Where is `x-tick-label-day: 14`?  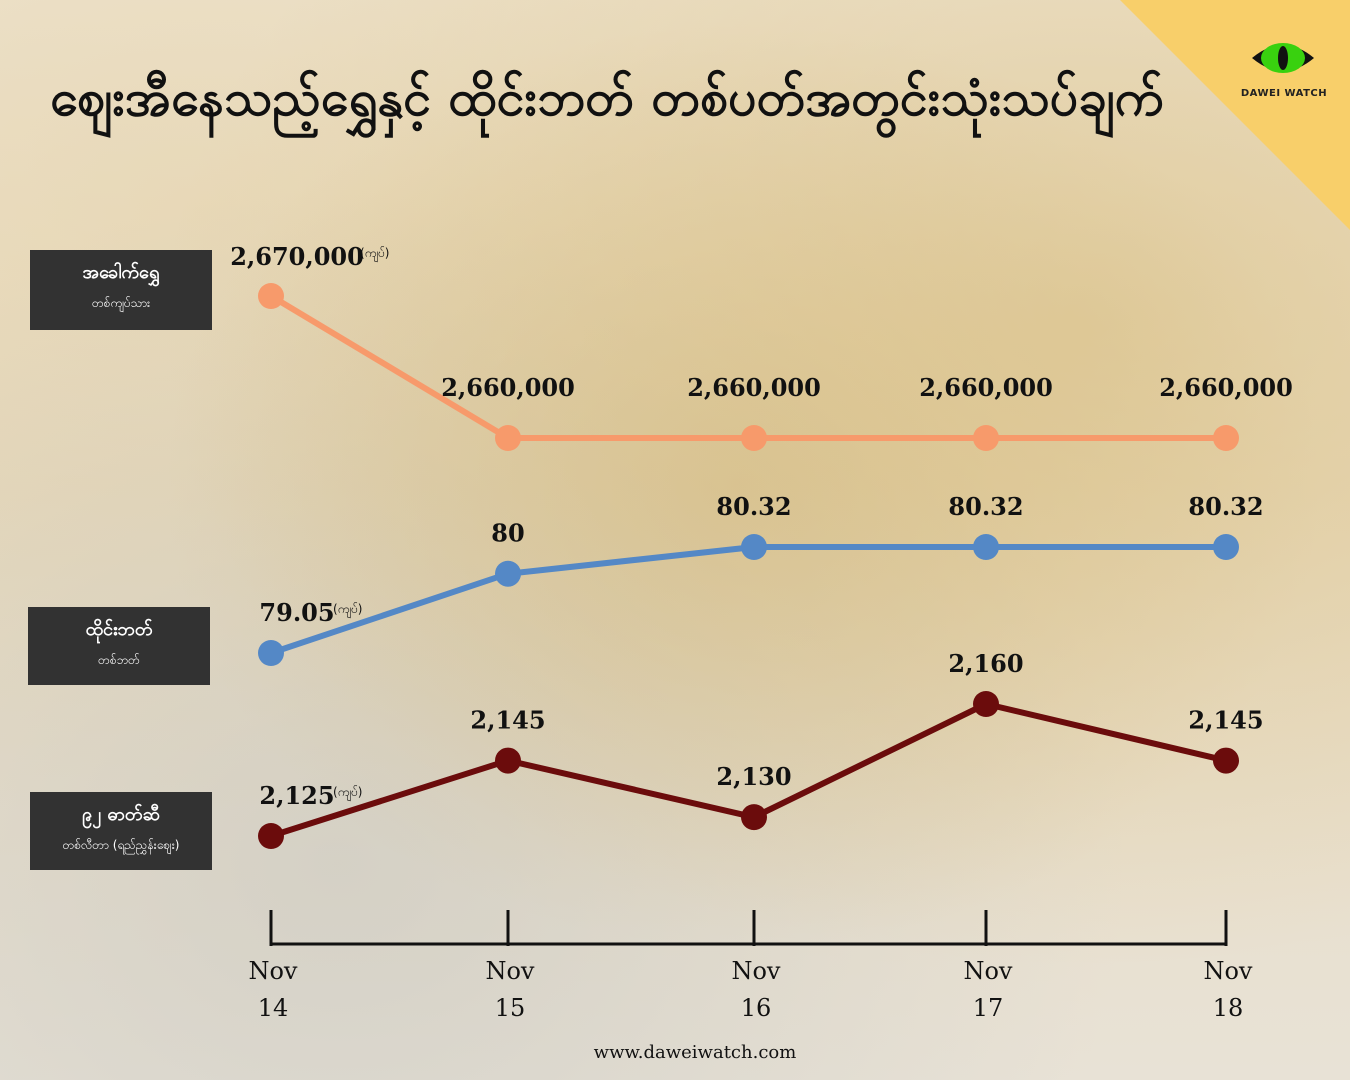
x-tick-label-day: 14 is located at coordinates (273, 1008).